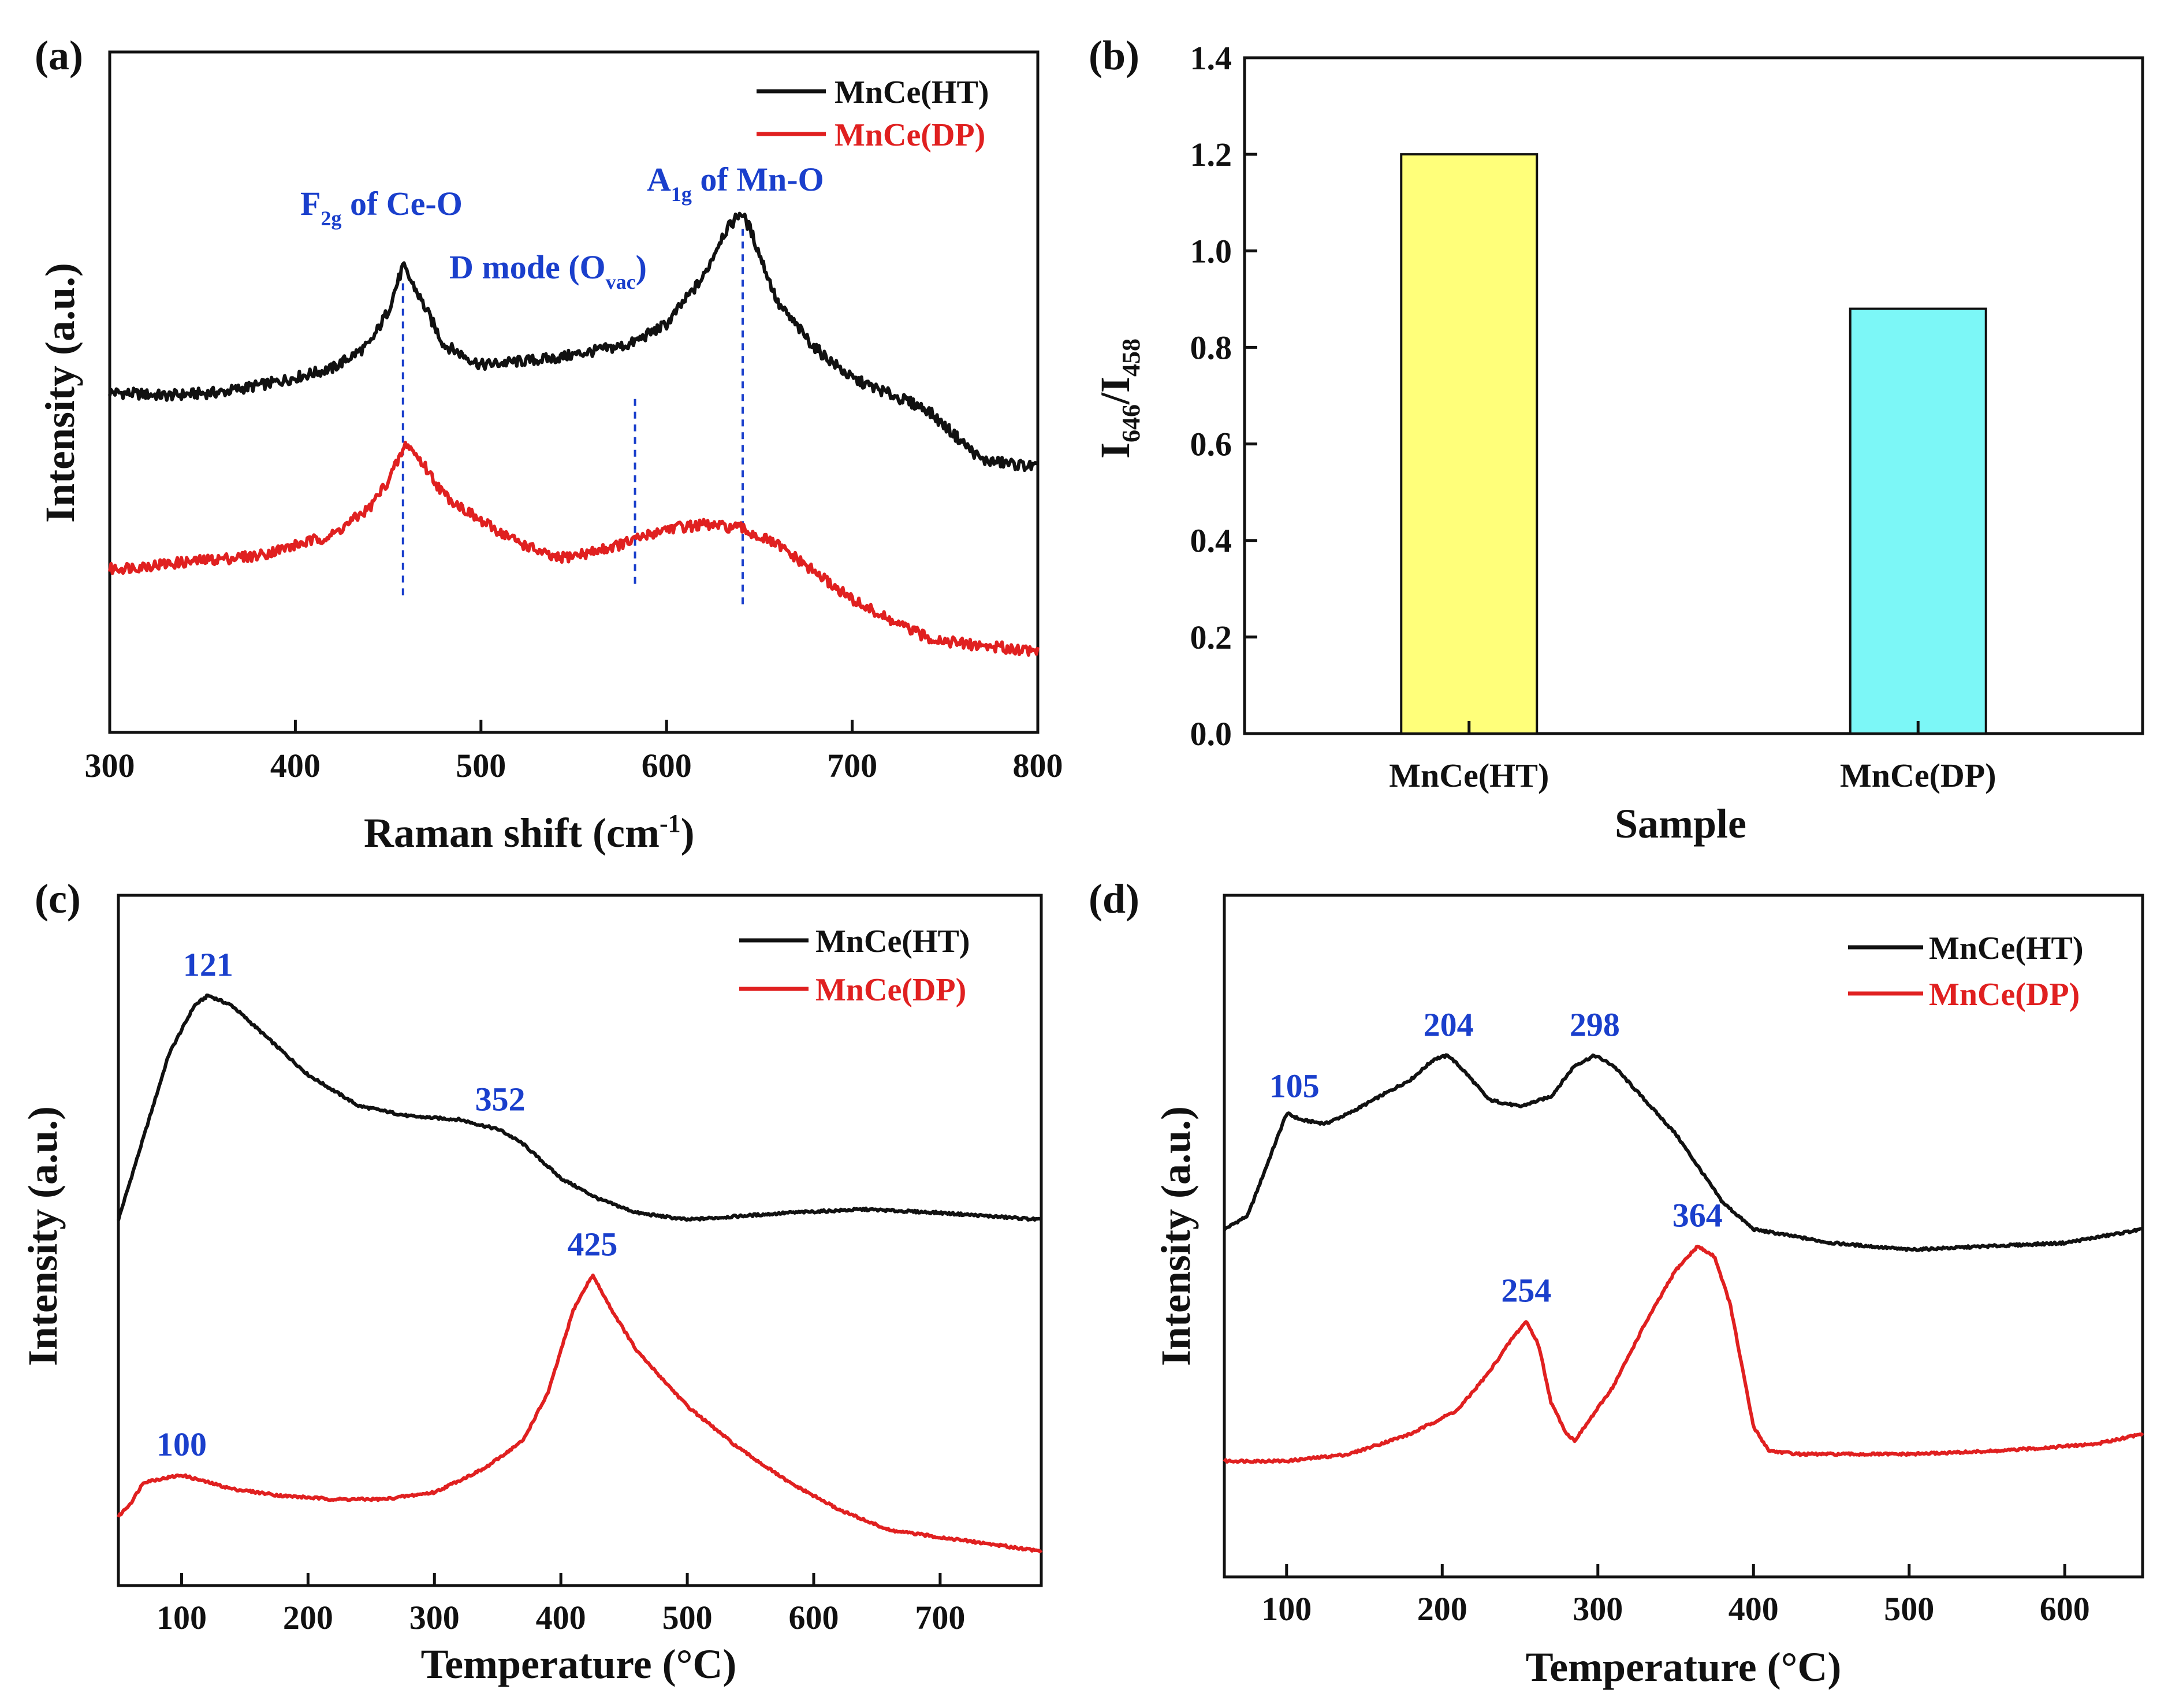  What do you see at coordinates (1692, 473) in the screenshot?
I see `panel-b-bars: MnCe(HT) MnCe(DP)` at bounding box center [1692, 473].